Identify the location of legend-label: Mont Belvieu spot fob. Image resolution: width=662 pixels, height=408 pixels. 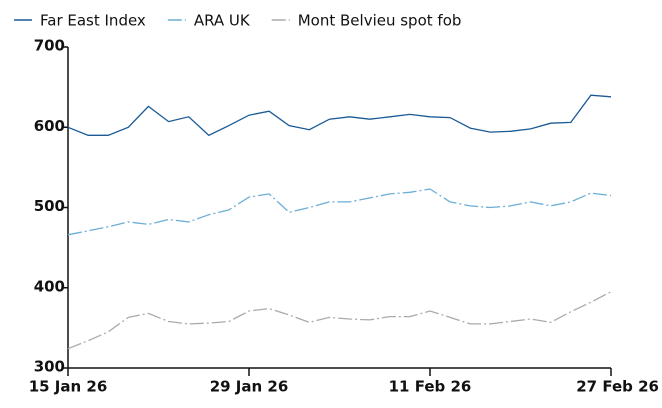
(380, 21).